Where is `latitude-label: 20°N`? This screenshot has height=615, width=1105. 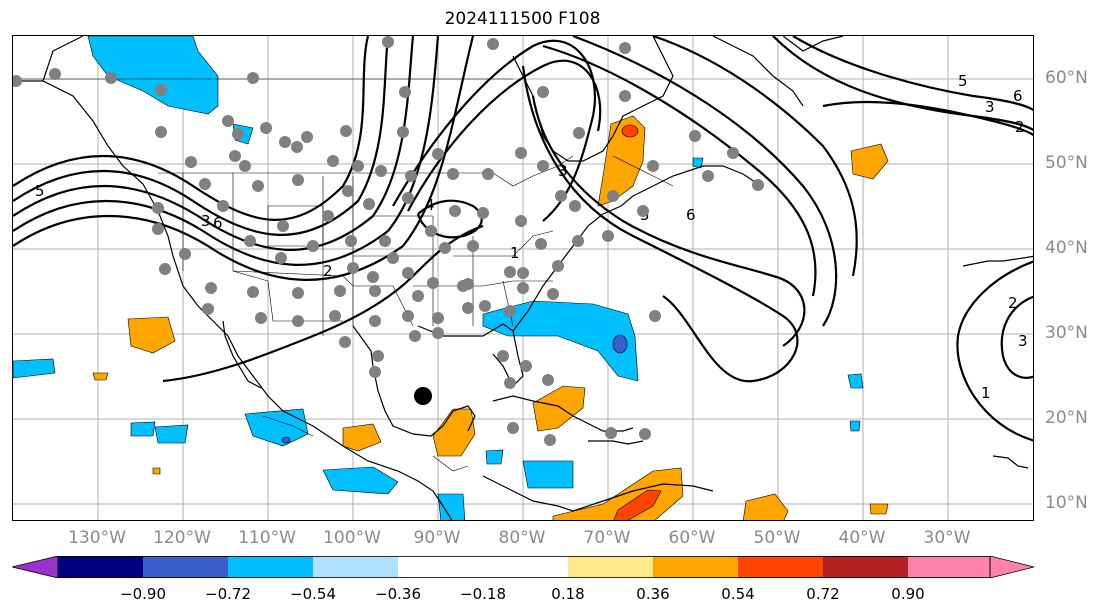
latitude-label: 20°N is located at coordinates (1066, 418).